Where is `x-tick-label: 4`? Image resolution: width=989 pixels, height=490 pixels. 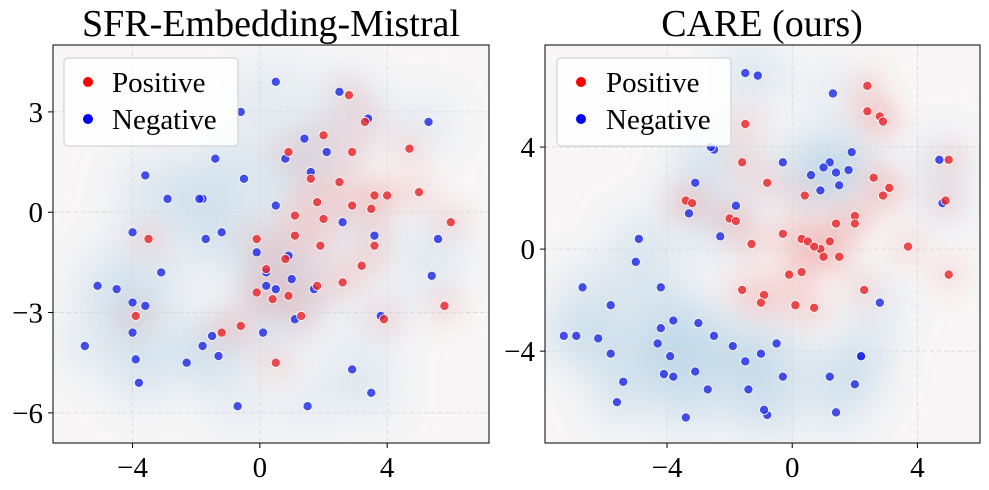 x-tick-label: 4 is located at coordinates (387, 468).